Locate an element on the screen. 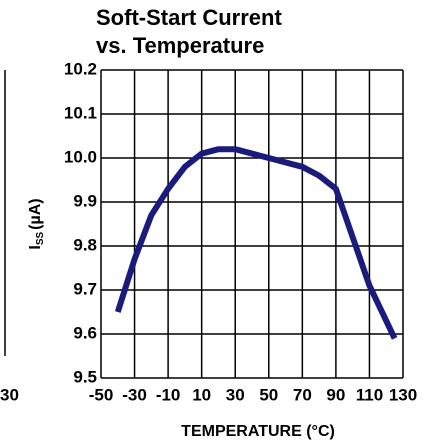  y-unit: (µA) is located at coordinates (35, 213).